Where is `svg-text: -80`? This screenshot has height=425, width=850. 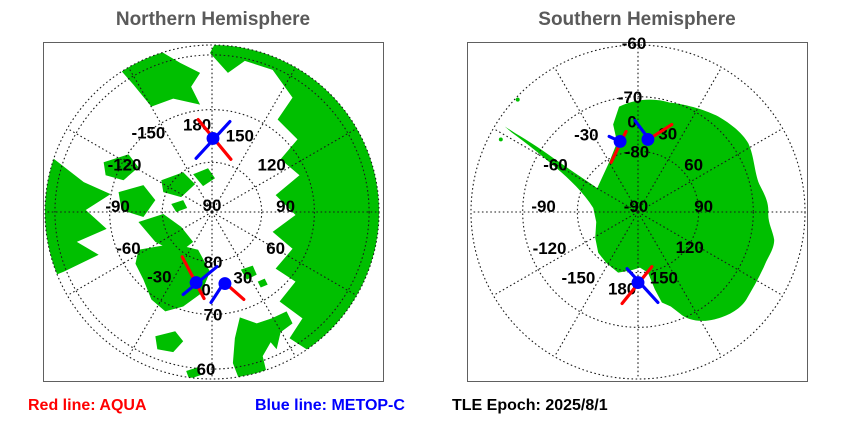 svg-text: -80 is located at coordinates (637, 151).